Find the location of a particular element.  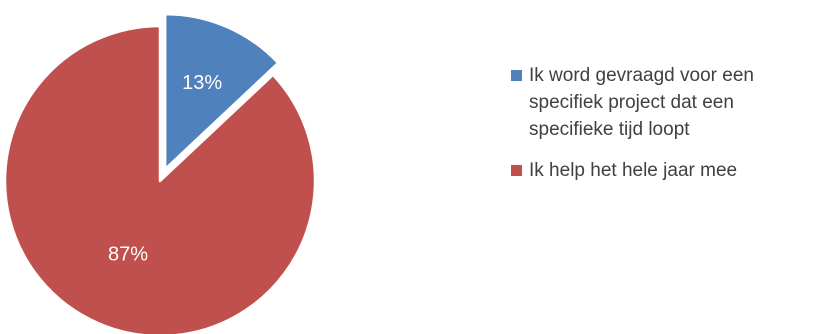

data-label-project: 13% is located at coordinates (202, 83).